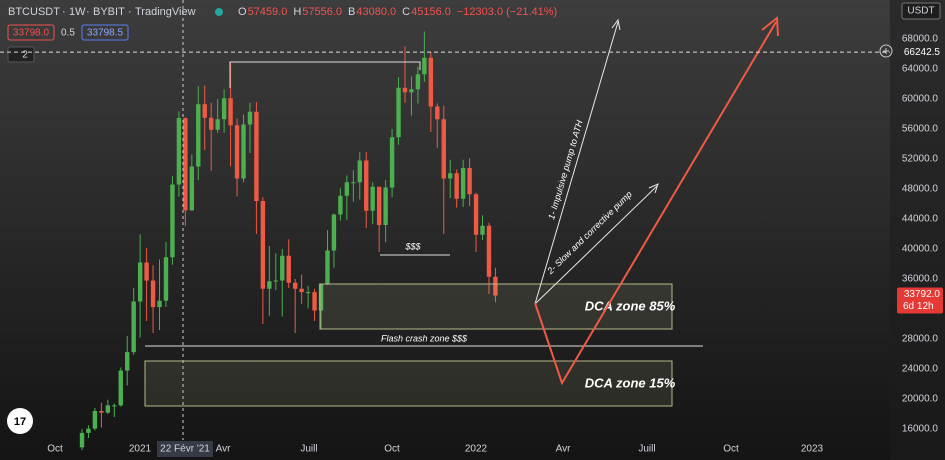 This screenshot has height=460, width=945. Describe the element at coordinates (630, 382) in the screenshot. I see `dca-15-label: DCA zone 15%` at that location.